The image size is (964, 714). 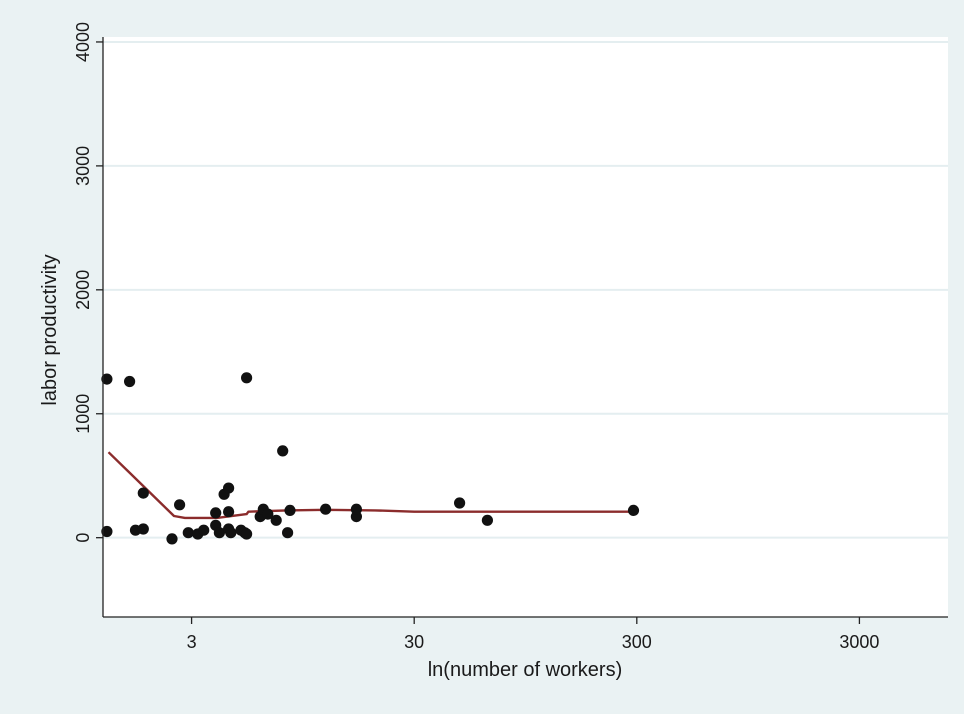 I want to click on x-tick-label: 3000, so click(x=859, y=642).